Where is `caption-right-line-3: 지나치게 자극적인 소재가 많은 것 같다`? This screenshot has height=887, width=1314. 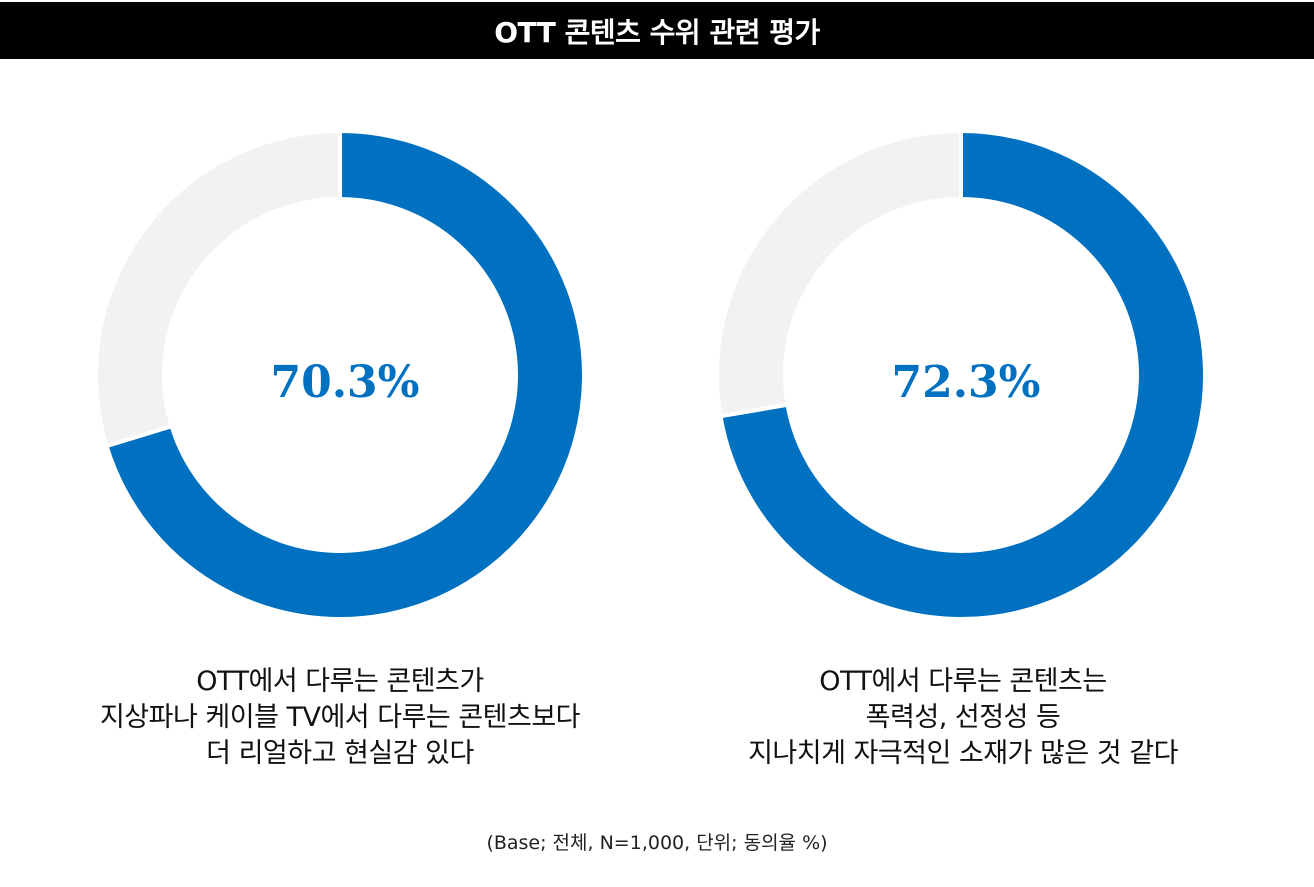 caption-right-line-3: 지나치게 자극적인 소재가 많은 것 같다 is located at coordinates (963, 753).